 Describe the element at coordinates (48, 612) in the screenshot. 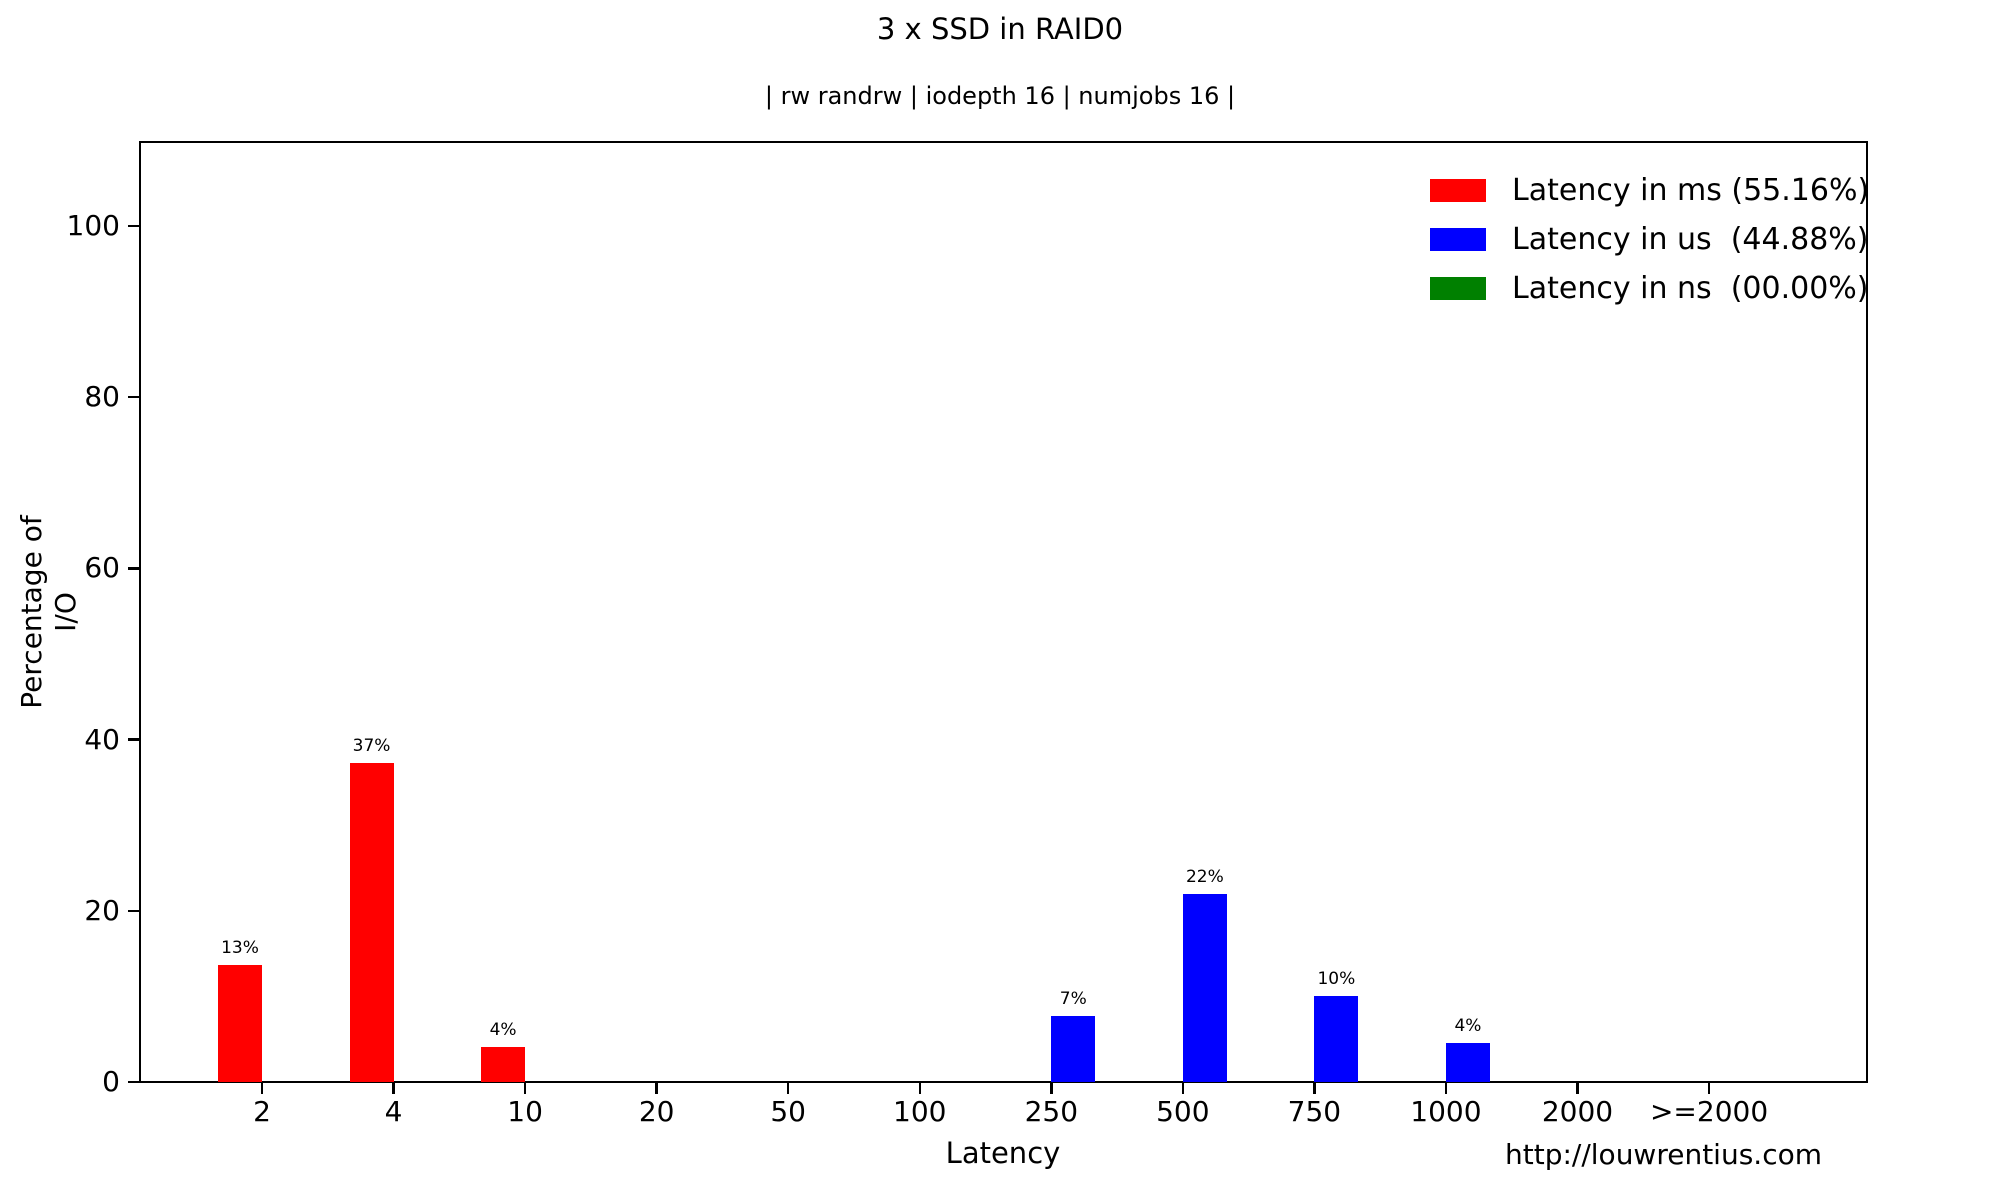

I see `y-axis-label: Percentage of I/O` at that location.